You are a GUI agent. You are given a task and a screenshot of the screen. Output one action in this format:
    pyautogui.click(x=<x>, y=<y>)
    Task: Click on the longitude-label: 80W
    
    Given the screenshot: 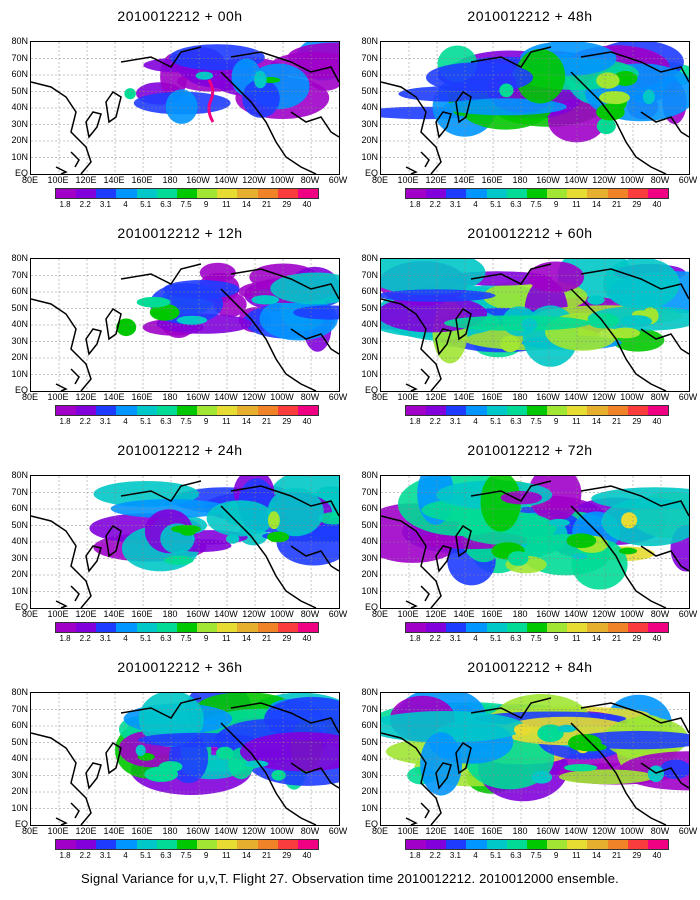 What is the action you would take?
    pyautogui.click(x=660, y=831)
    